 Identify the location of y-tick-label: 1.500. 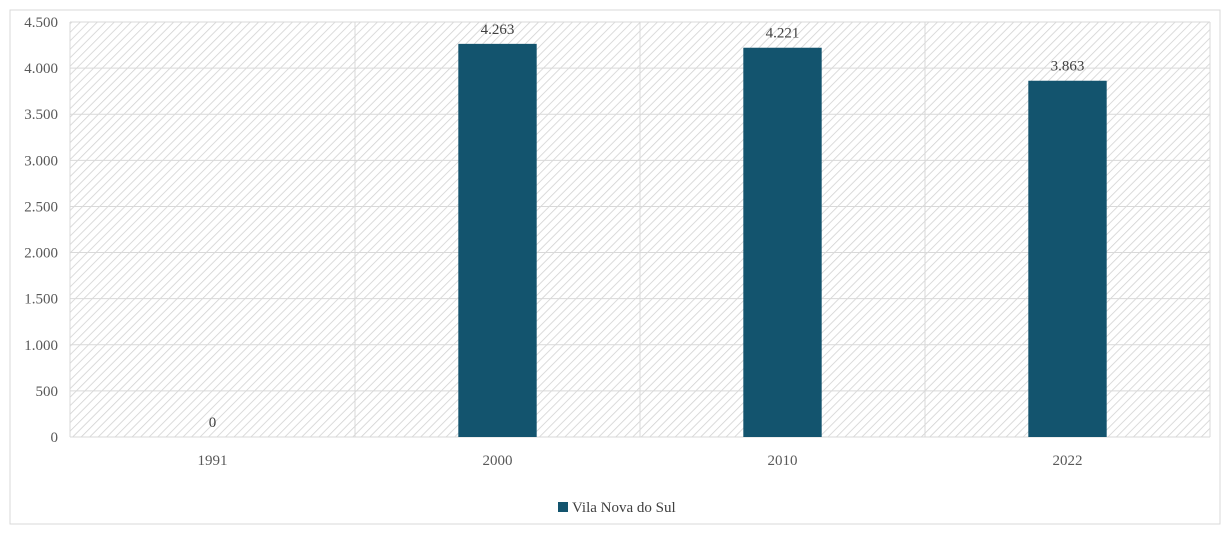
(41, 300).